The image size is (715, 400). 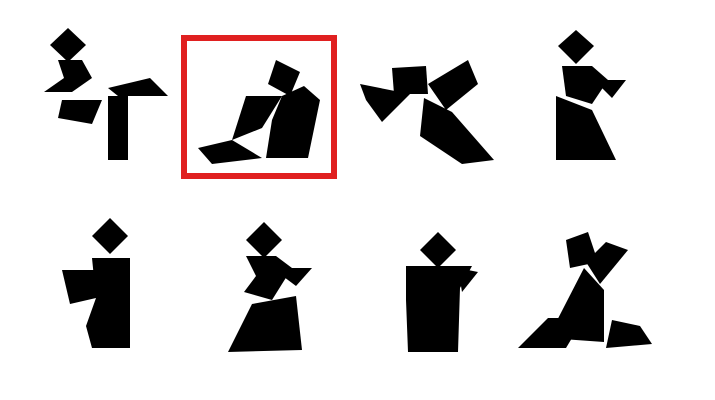 What do you see at coordinates (585, 290) in the screenshot?
I see `tangram-figure-lunging` at bounding box center [585, 290].